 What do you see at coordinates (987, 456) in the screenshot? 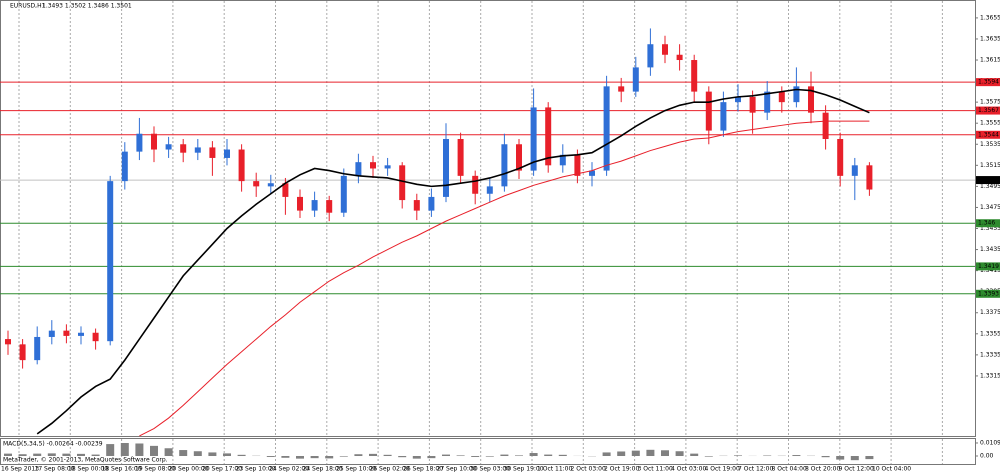
I see `macd-tick-label: 0.00` at bounding box center [987, 456].